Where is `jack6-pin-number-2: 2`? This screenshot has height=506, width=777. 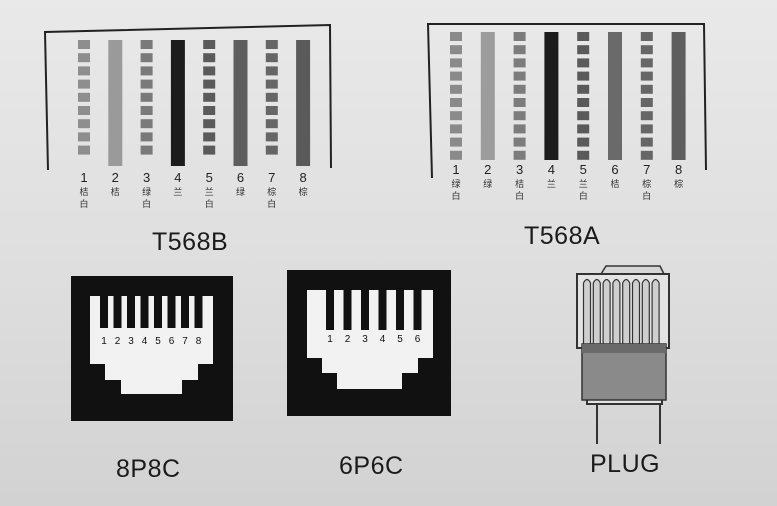 jack6-pin-number-2: 2 is located at coordinates (348, 339).